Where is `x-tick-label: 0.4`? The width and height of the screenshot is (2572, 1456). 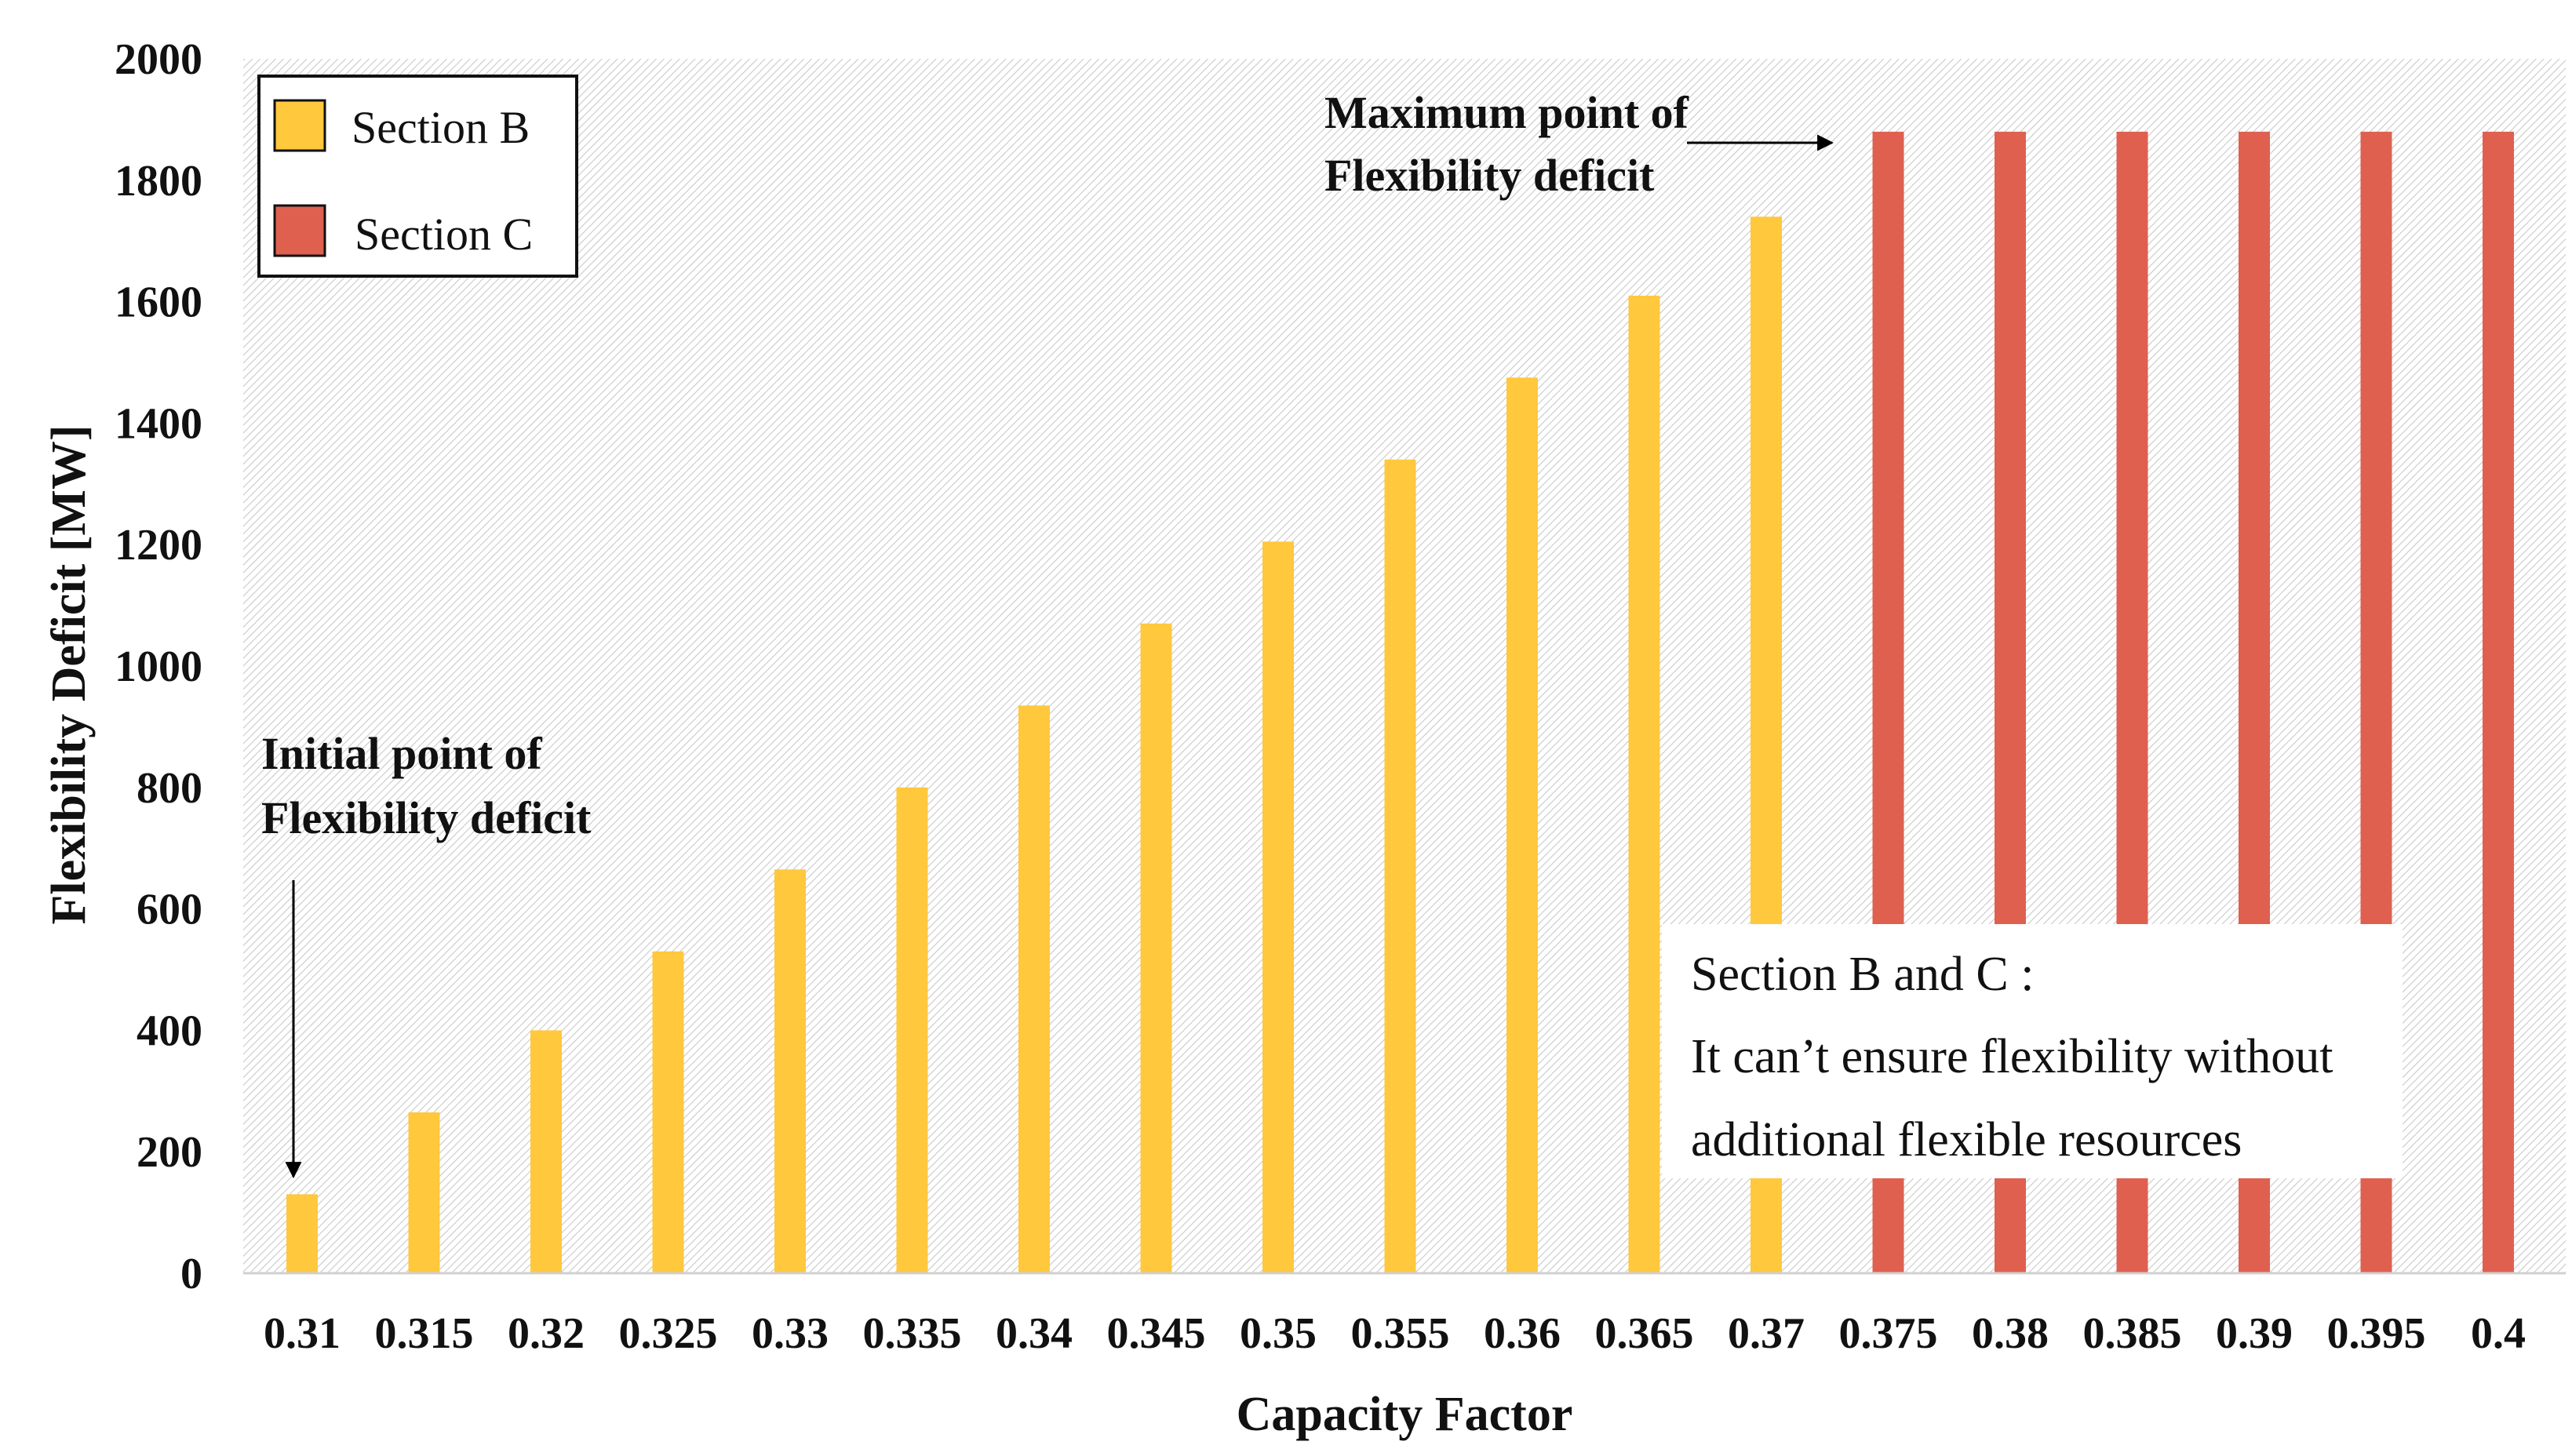
x-tick-label: 0.4 is located at coordinates (2498, 1333).